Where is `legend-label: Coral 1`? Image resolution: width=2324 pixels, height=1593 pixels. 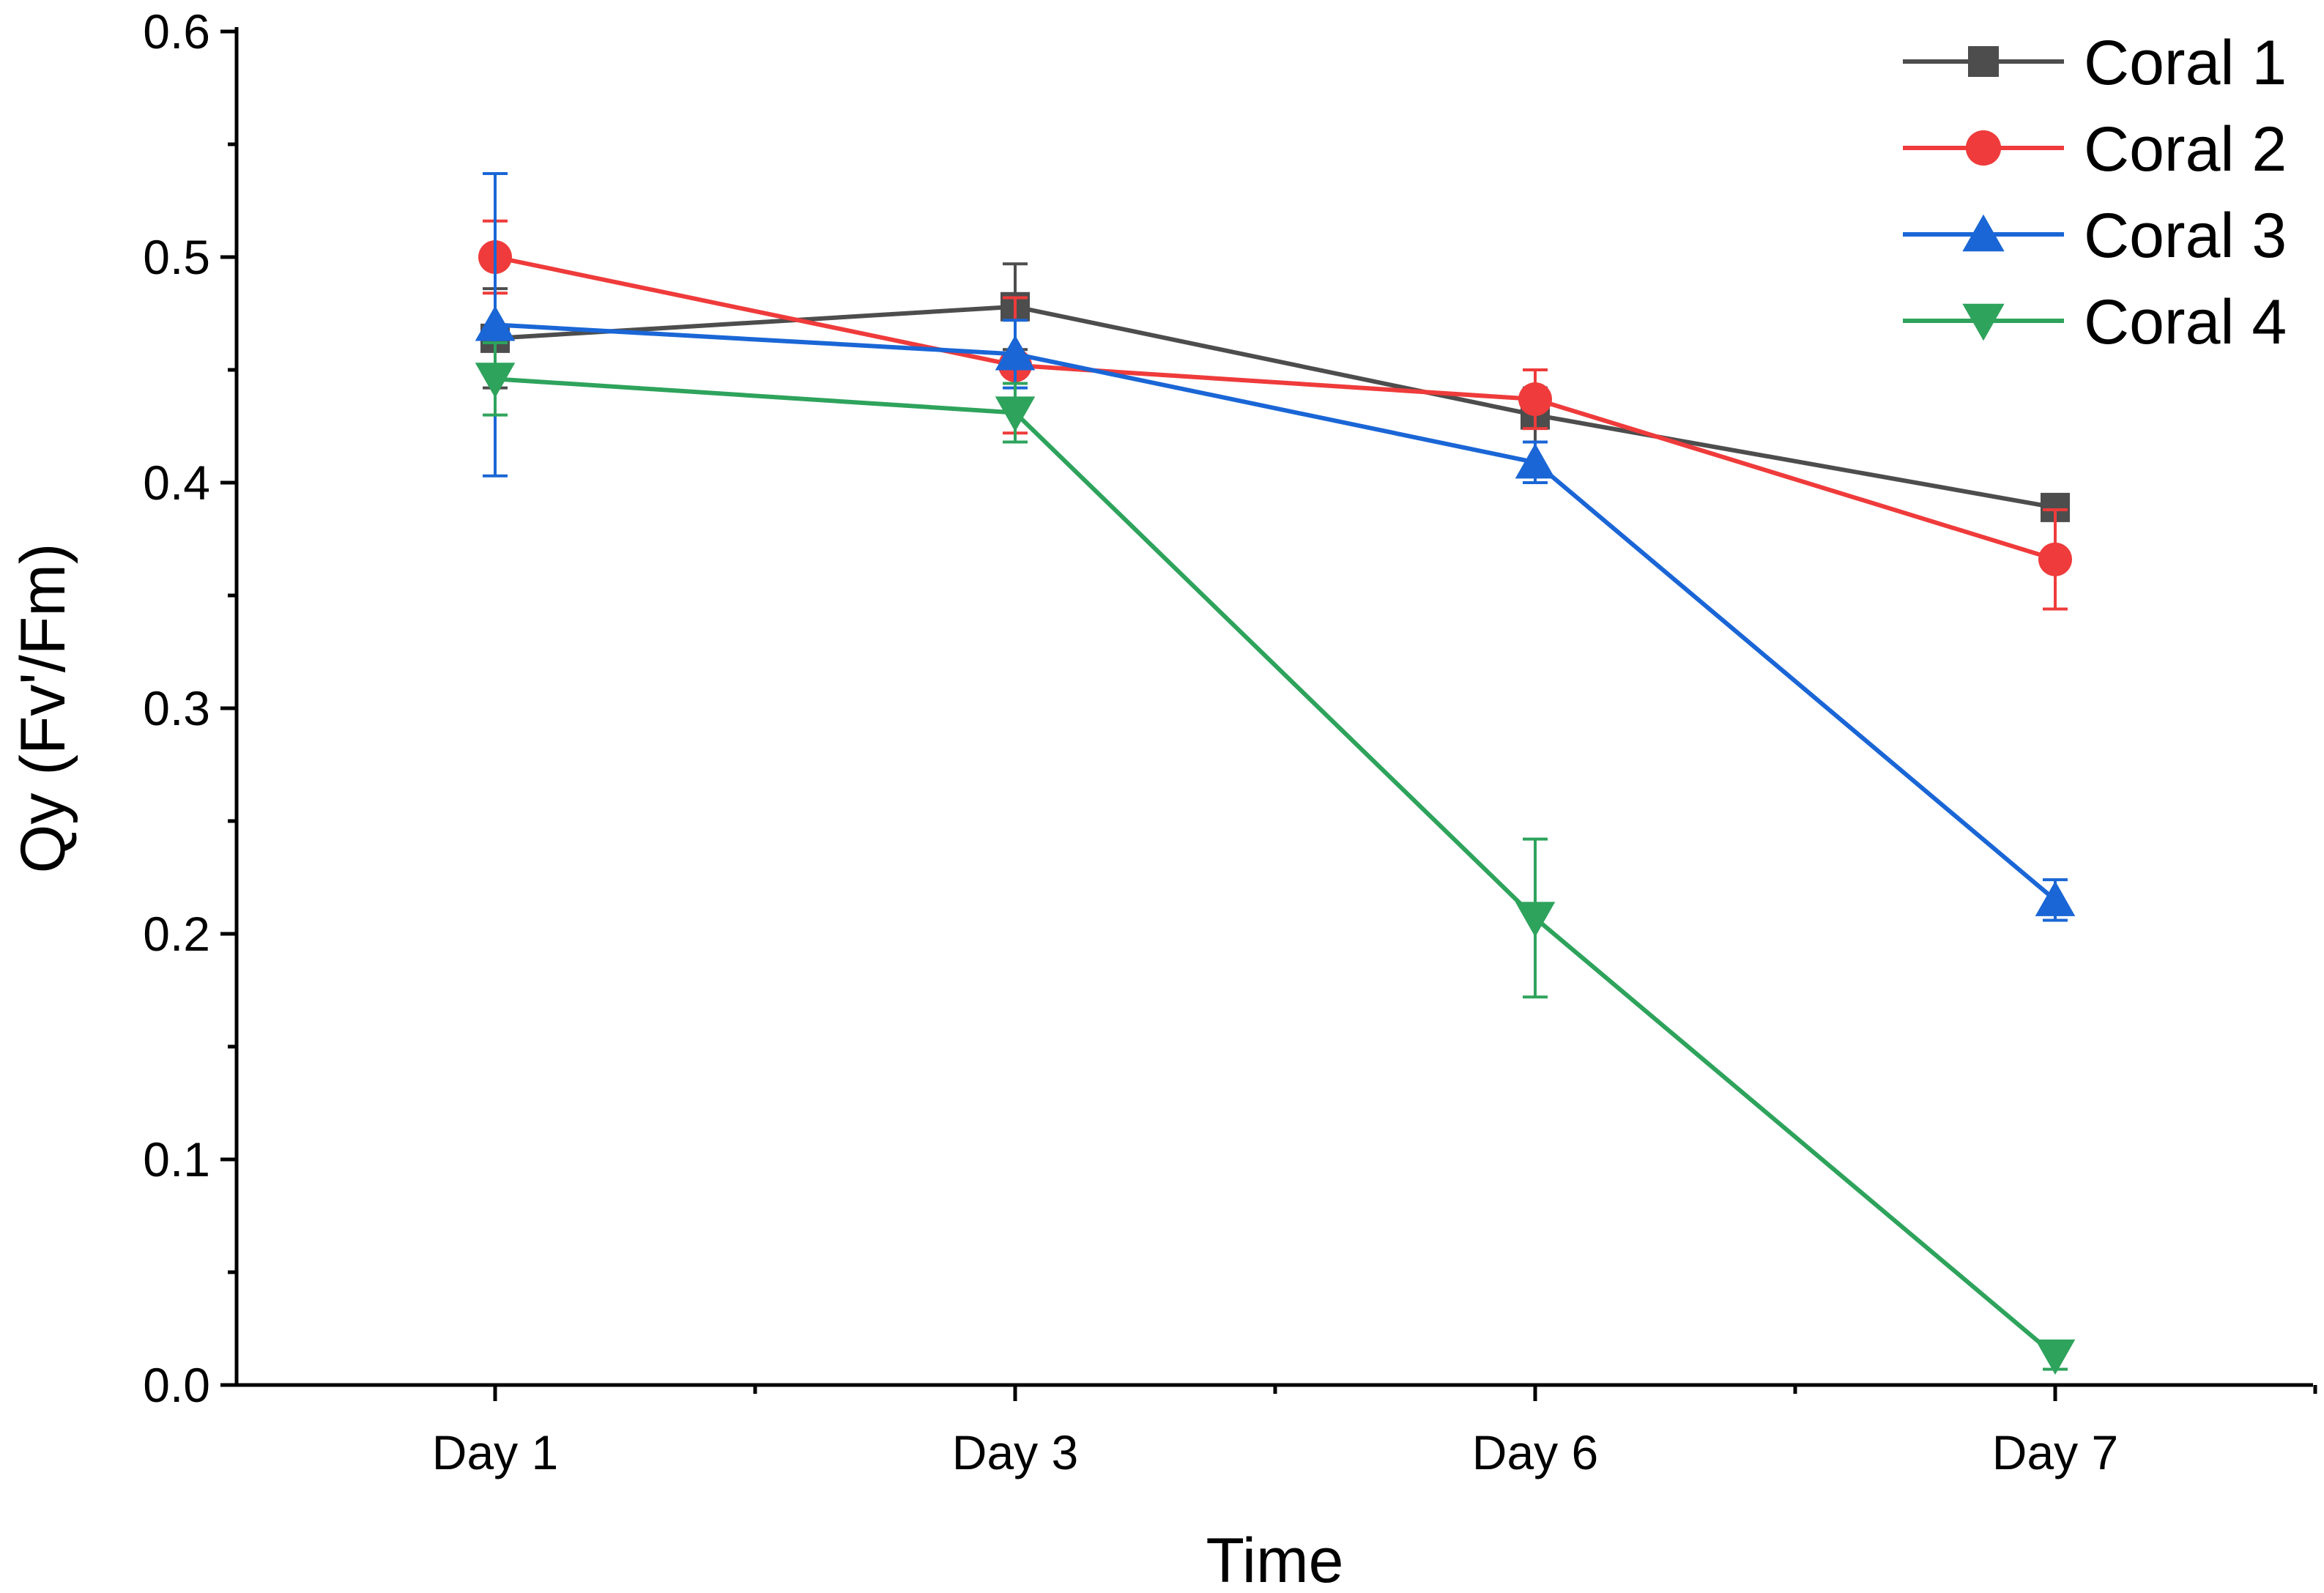
legend-label: Coral 1 is located at coordinates (2185, 63).